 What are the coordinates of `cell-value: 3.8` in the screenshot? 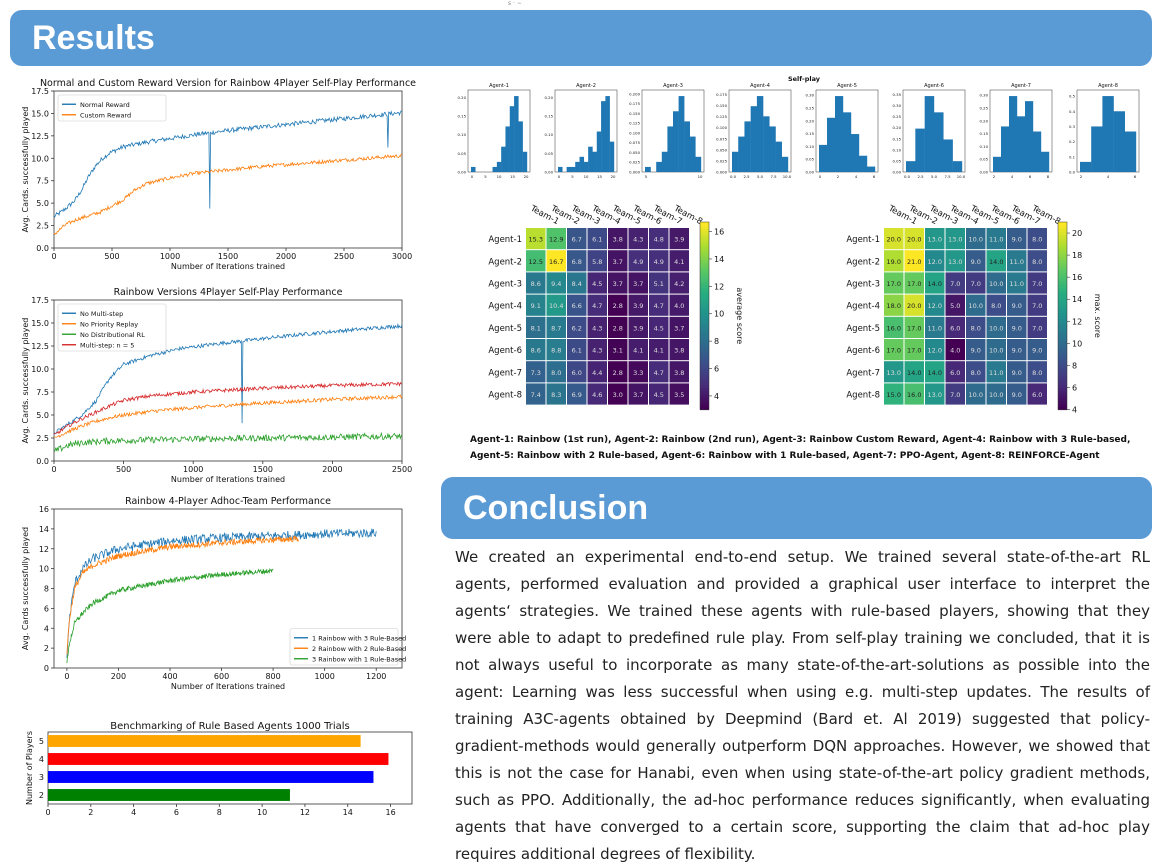 It's located at (679, 373).